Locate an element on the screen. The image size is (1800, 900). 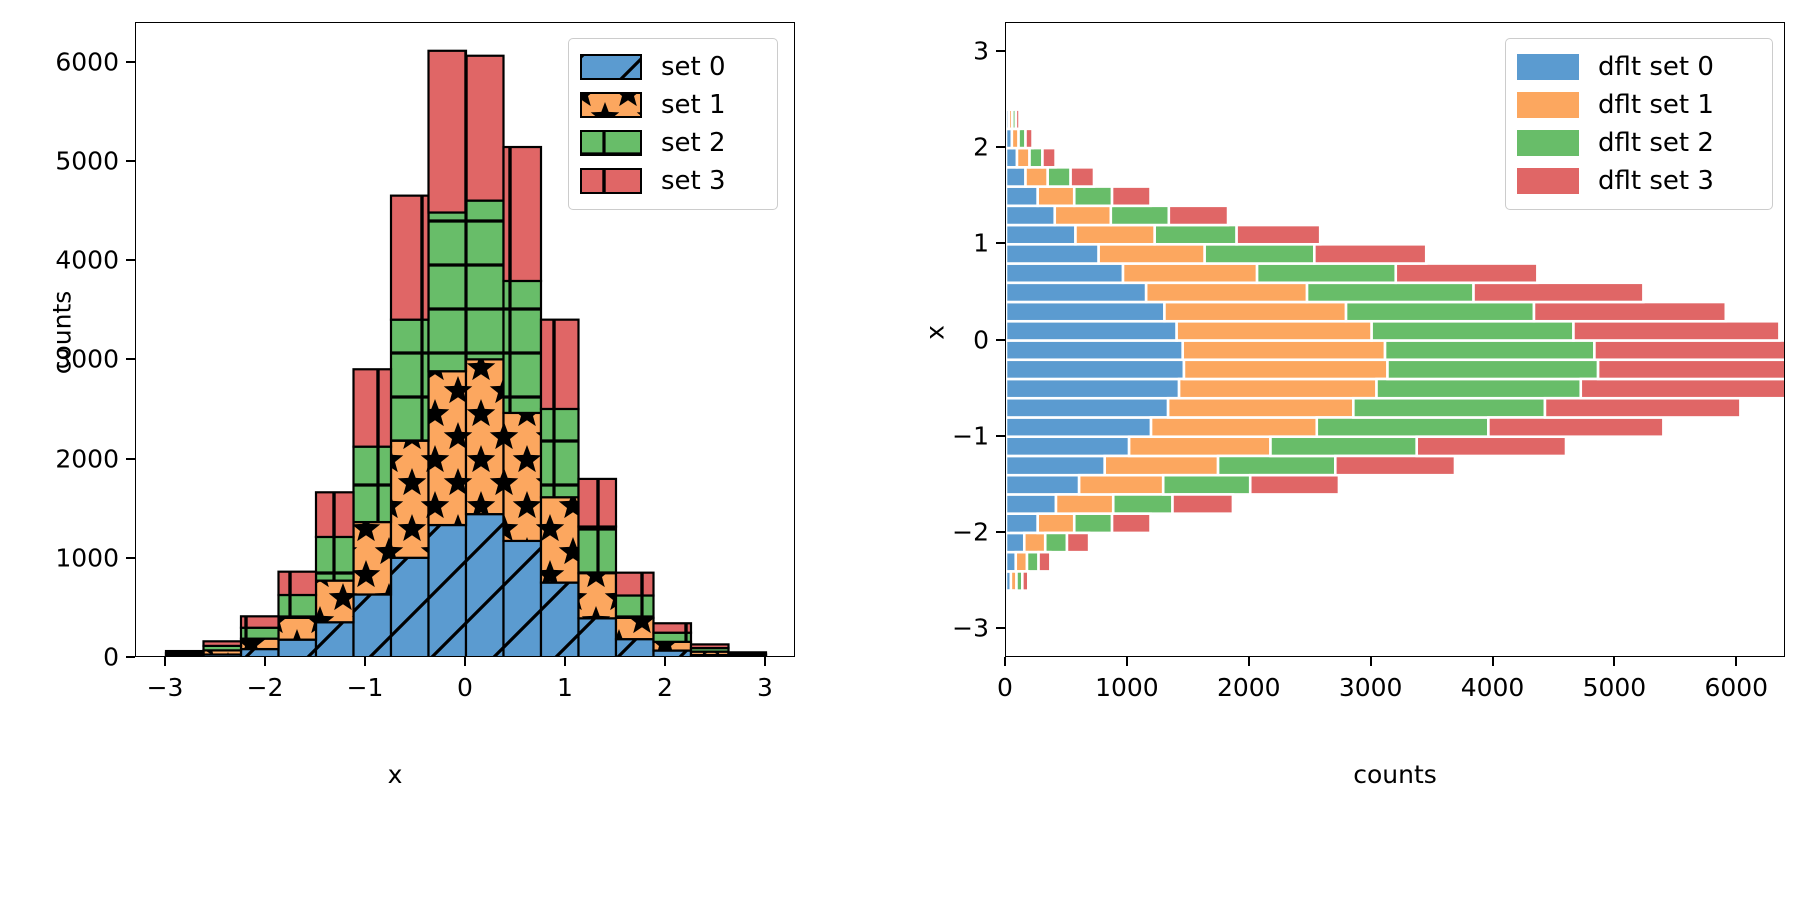
left-y-tick-label: 6000 is located at coordinates (87, 62).